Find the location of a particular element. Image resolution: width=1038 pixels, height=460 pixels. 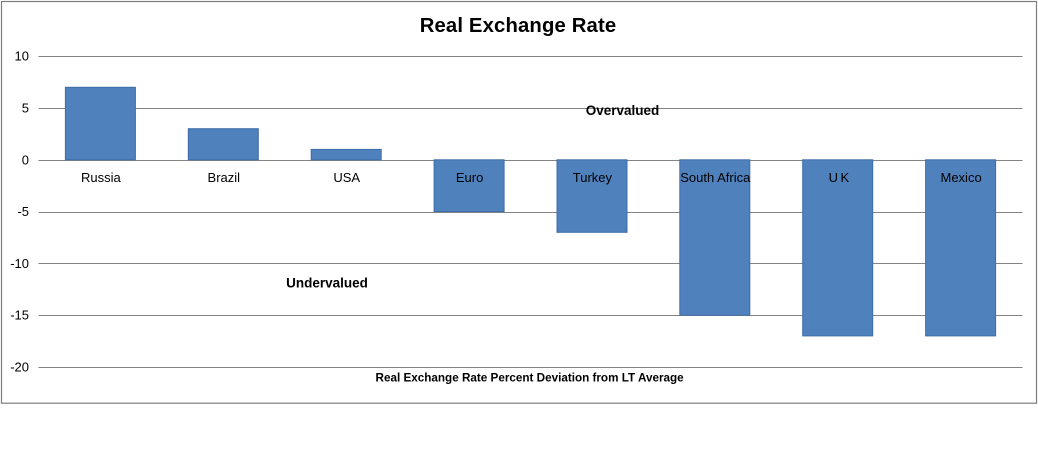

svg-text: Overvalued is located at coordinates (623, 110).